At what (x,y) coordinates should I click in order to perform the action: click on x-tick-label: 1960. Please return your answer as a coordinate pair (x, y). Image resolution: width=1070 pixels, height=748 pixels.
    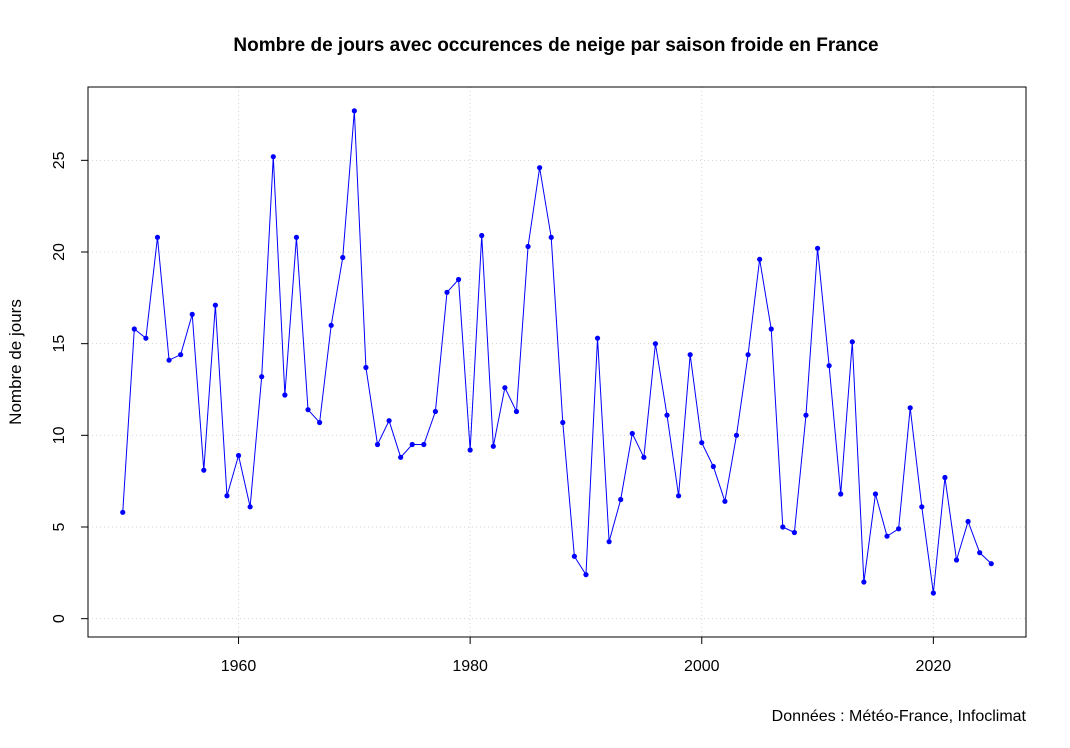
    Looking at the image, I should click on (239, 666).